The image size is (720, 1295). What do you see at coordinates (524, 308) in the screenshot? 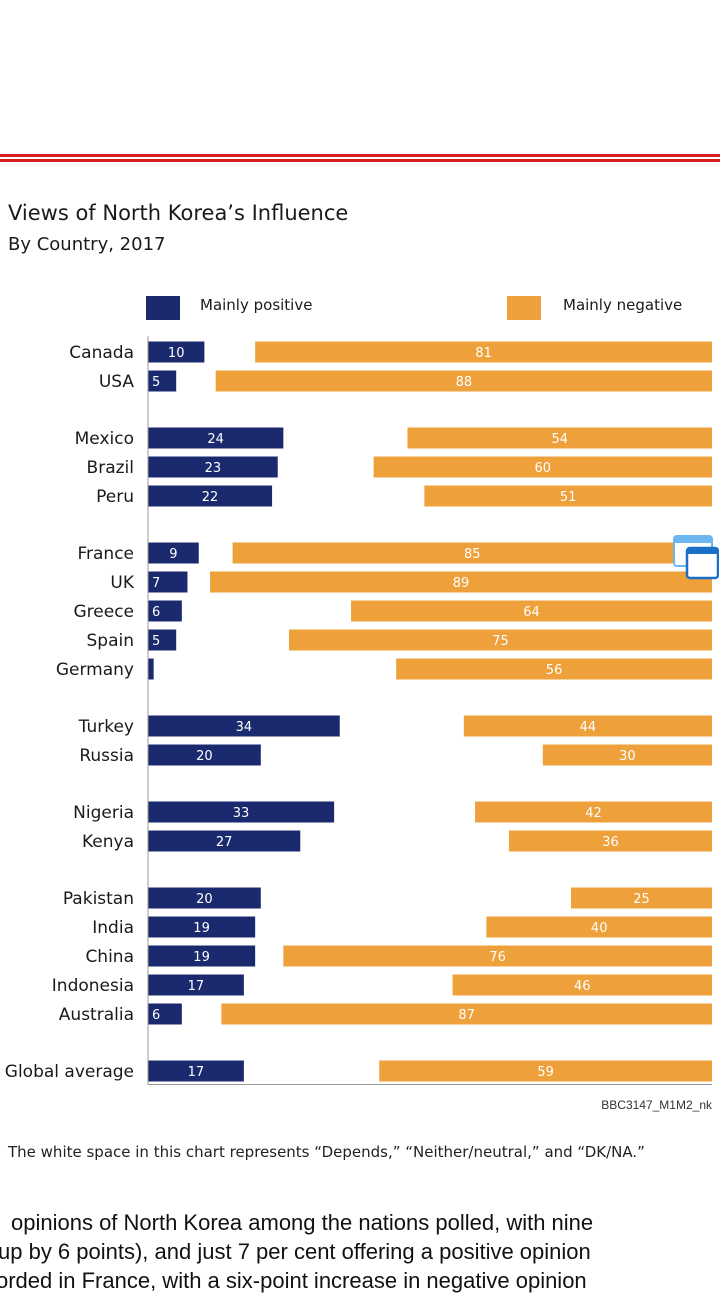
I see `legend-swatch-negative` at bounding box center [524, 308].